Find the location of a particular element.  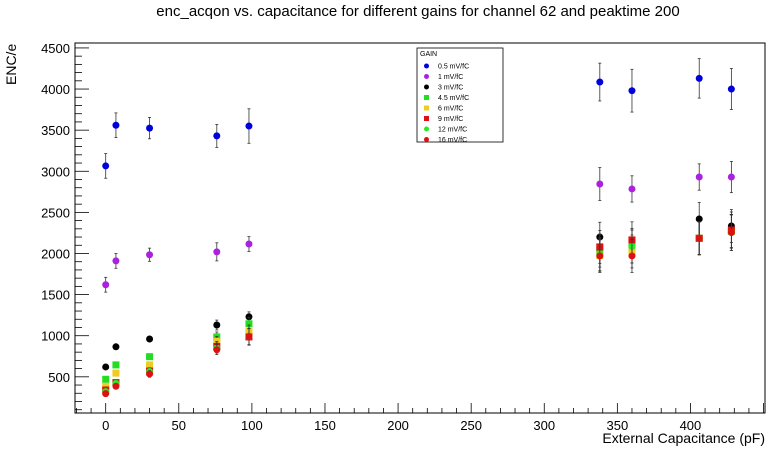

legend-label: 16 mV/fC is located at coordinates (452, 140).